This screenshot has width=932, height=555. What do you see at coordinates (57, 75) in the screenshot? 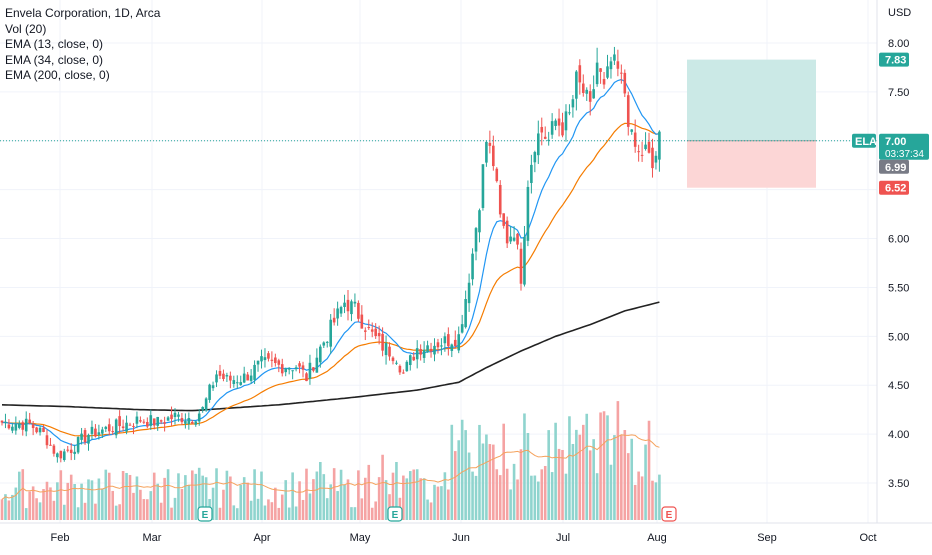
I see `legend-ema200: EMA (200, close, 0)` at bounding box center [57, 75].